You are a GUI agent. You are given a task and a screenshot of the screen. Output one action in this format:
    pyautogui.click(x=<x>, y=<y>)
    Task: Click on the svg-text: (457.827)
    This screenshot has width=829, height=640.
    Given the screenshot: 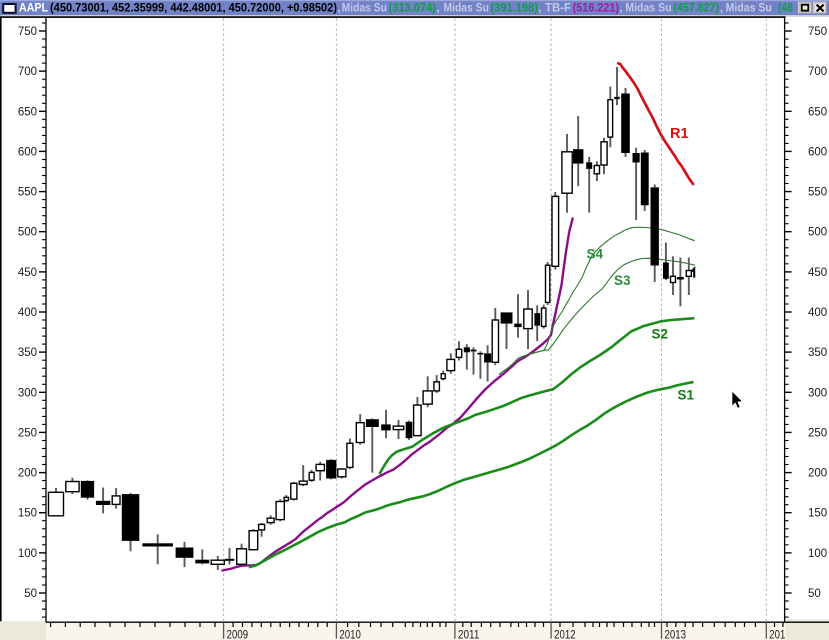 What is the action you would take?
    pyautogui.click(x=697, y=9)
    